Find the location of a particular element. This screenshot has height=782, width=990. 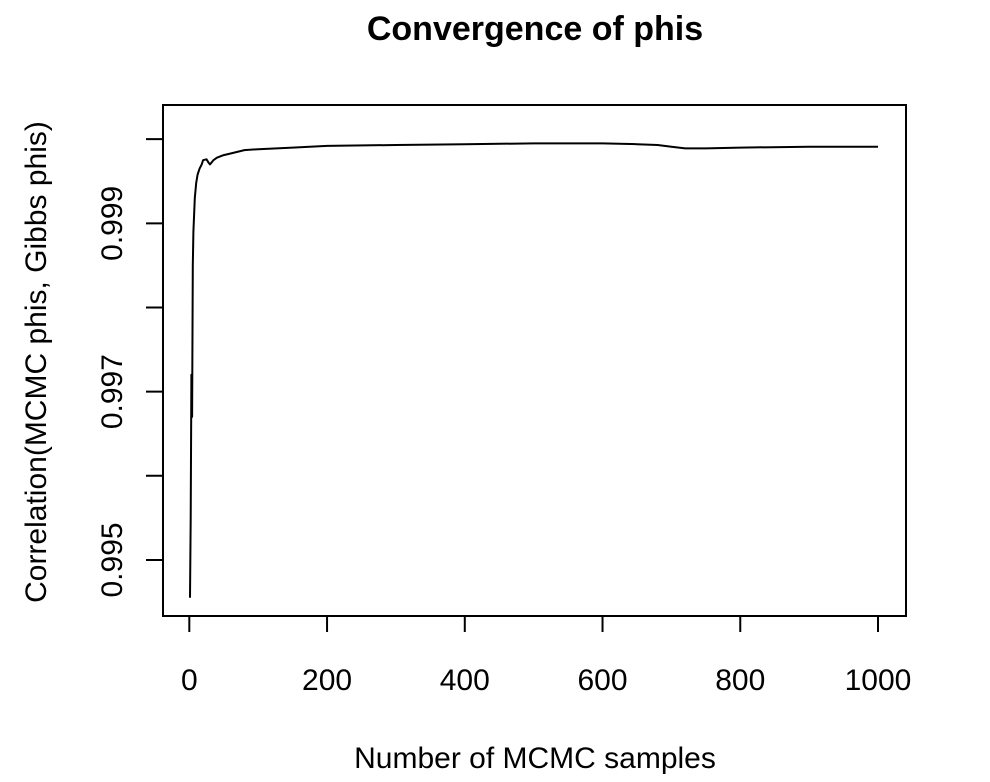

y-axis: 0.995 0.997 0.999 is located at coordinates (130, 368).